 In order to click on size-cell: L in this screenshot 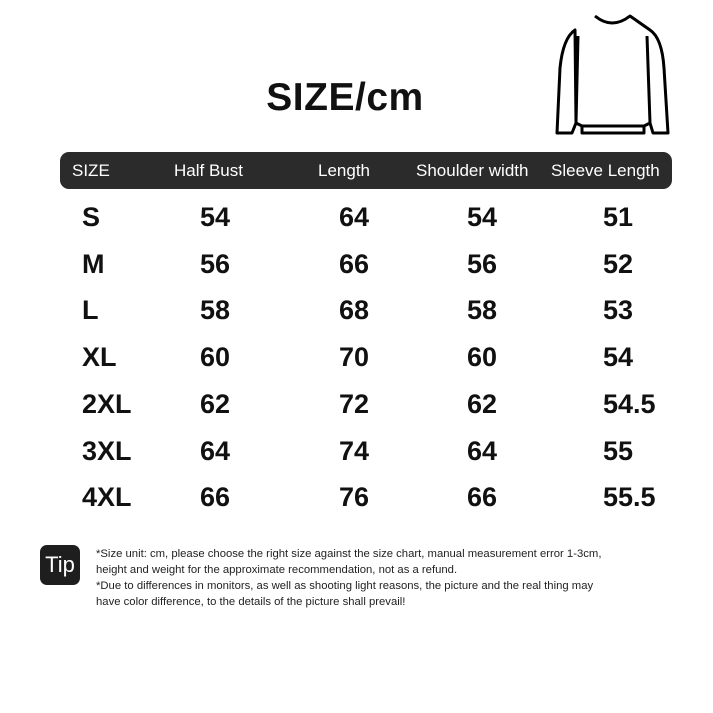, I will do `click(90, 310)`.